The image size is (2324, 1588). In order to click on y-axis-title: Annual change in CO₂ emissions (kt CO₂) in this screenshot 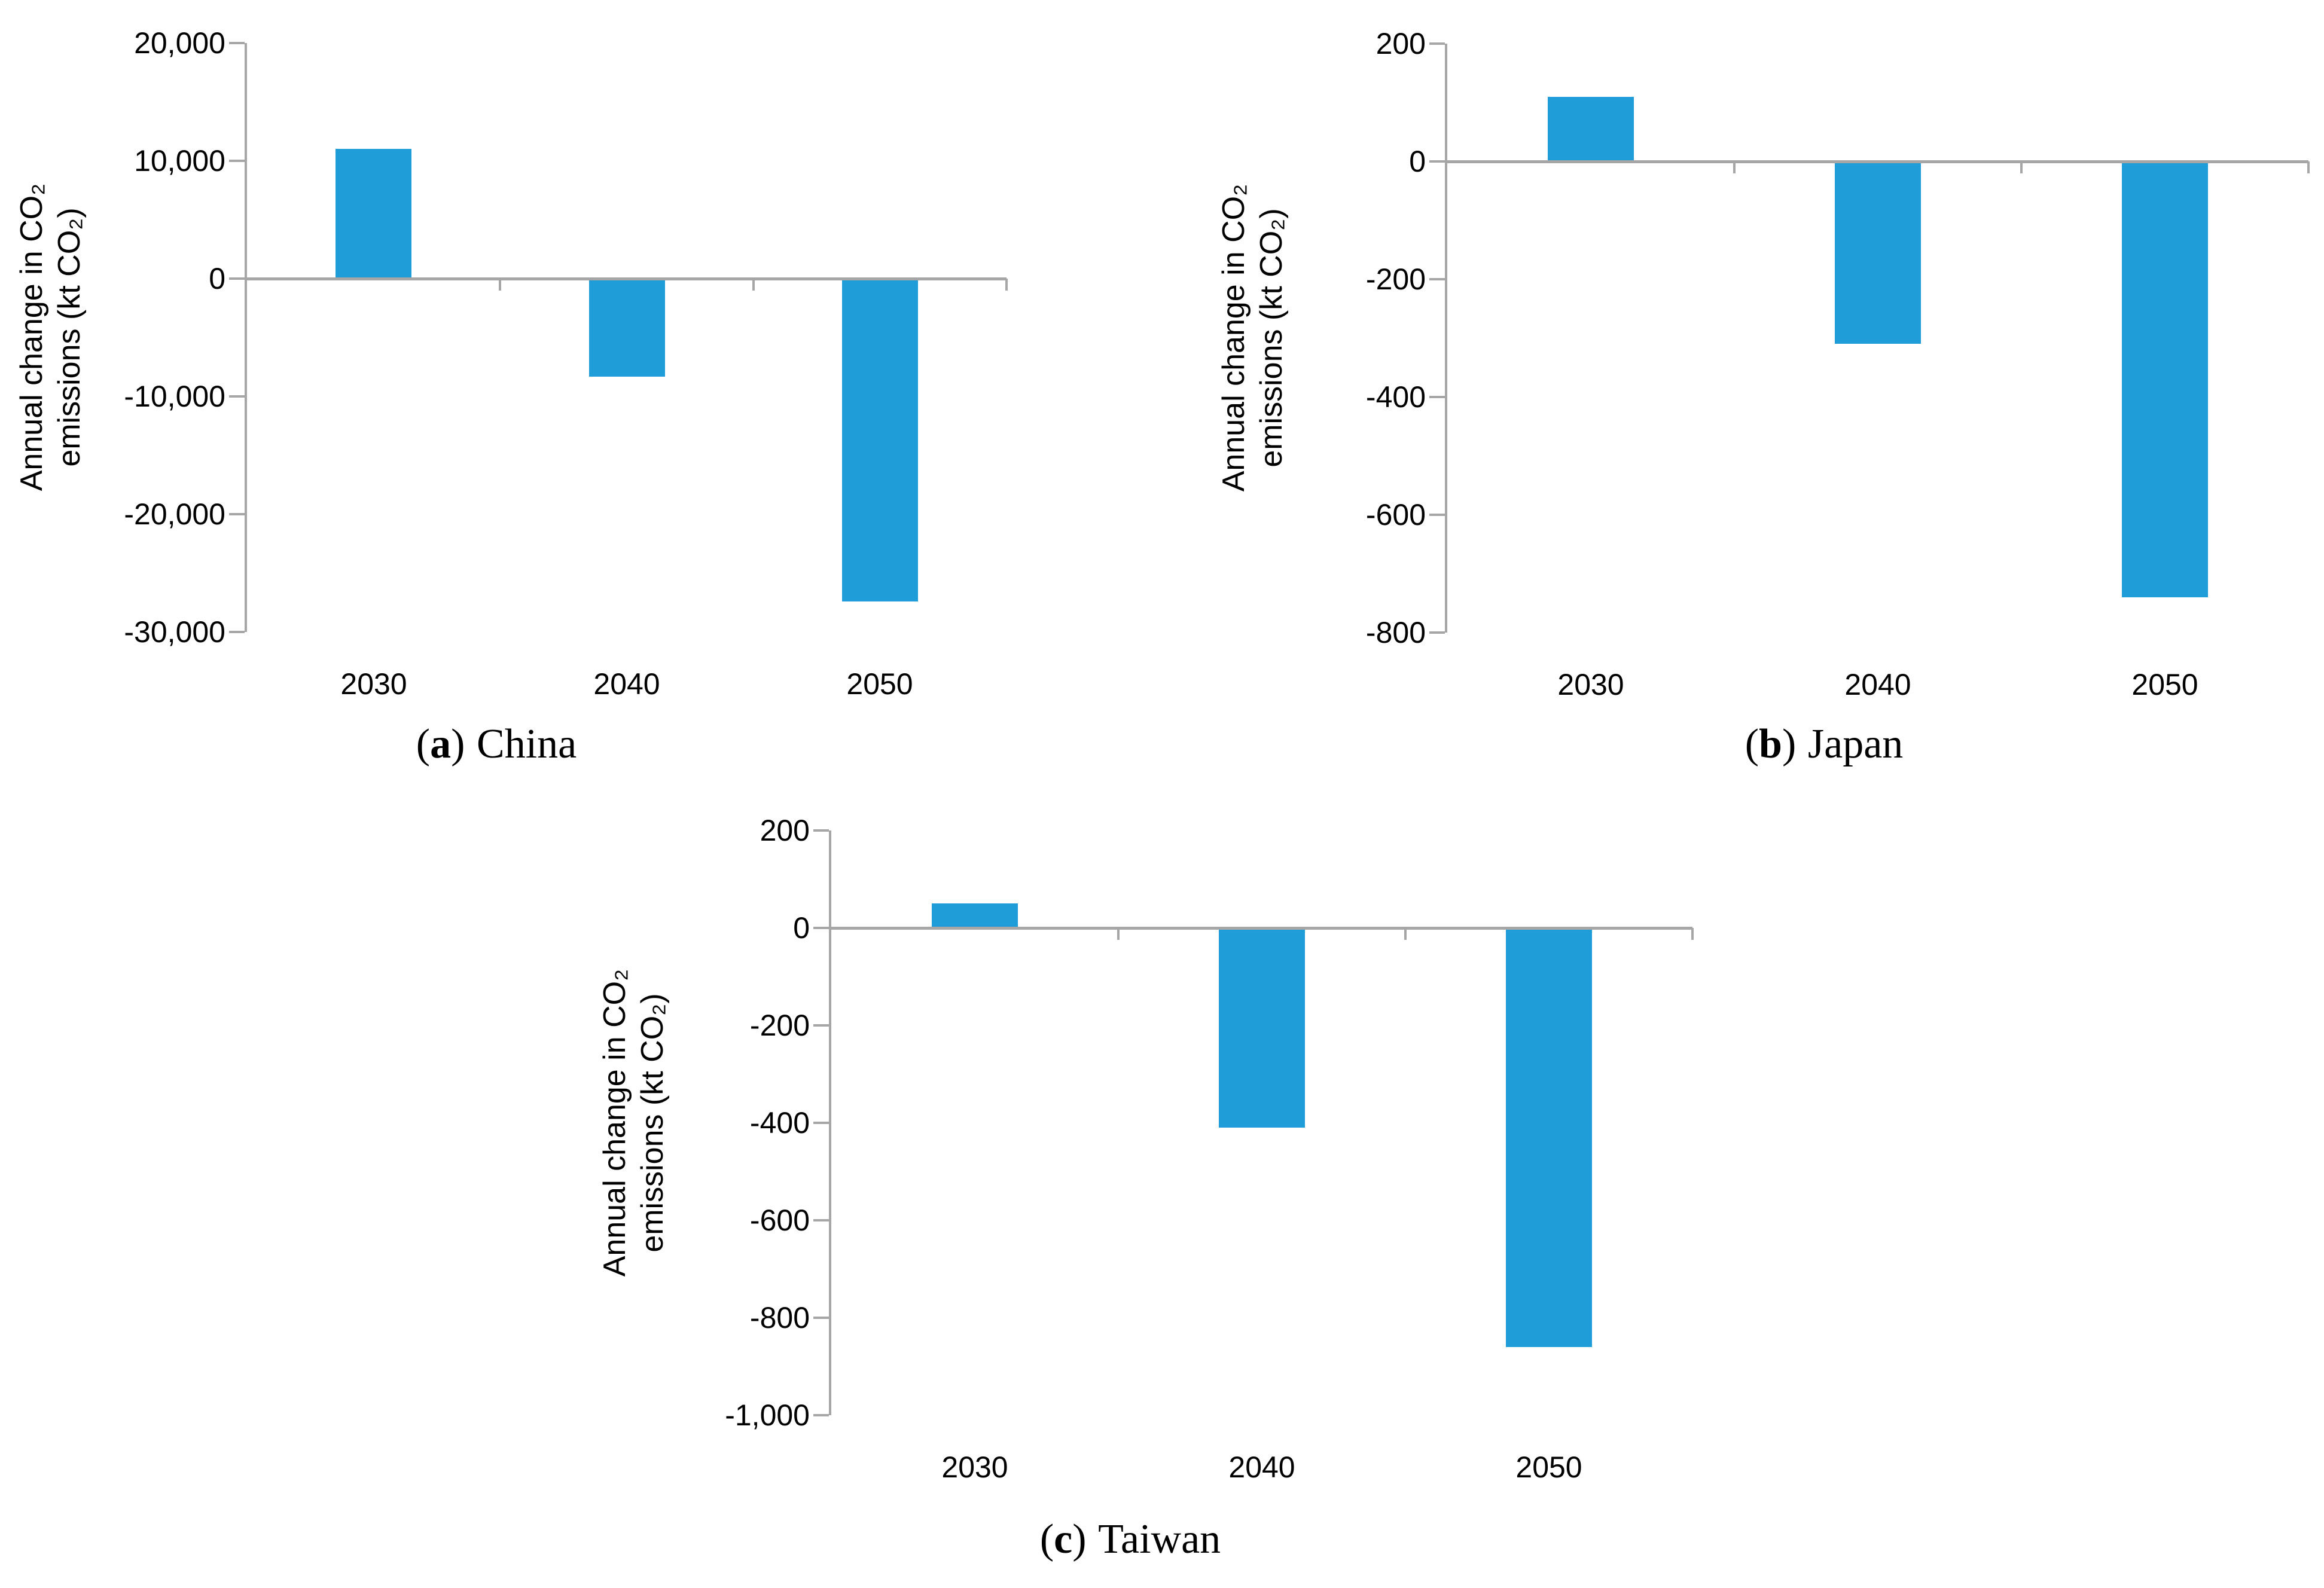, I will do `click(634, 1123)`.